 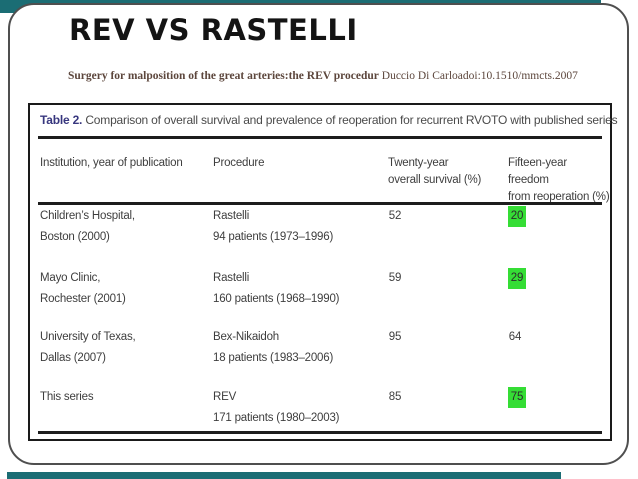 What do you see at coordinates (239, 163) in the screenshot?
I see `column-header-procedure: Procedure` at bounding box center [239, 163].